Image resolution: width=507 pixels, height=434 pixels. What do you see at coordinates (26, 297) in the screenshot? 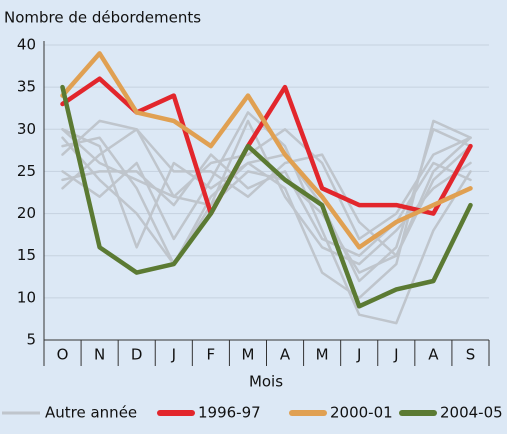
I see `y-tick-label: 10` at bounding box center [26, 297].